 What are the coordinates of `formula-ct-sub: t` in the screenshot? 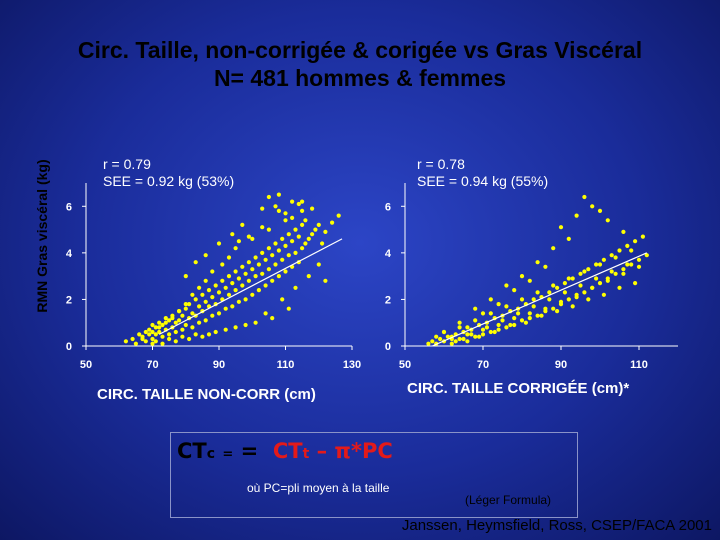 It's located at (306, 454).